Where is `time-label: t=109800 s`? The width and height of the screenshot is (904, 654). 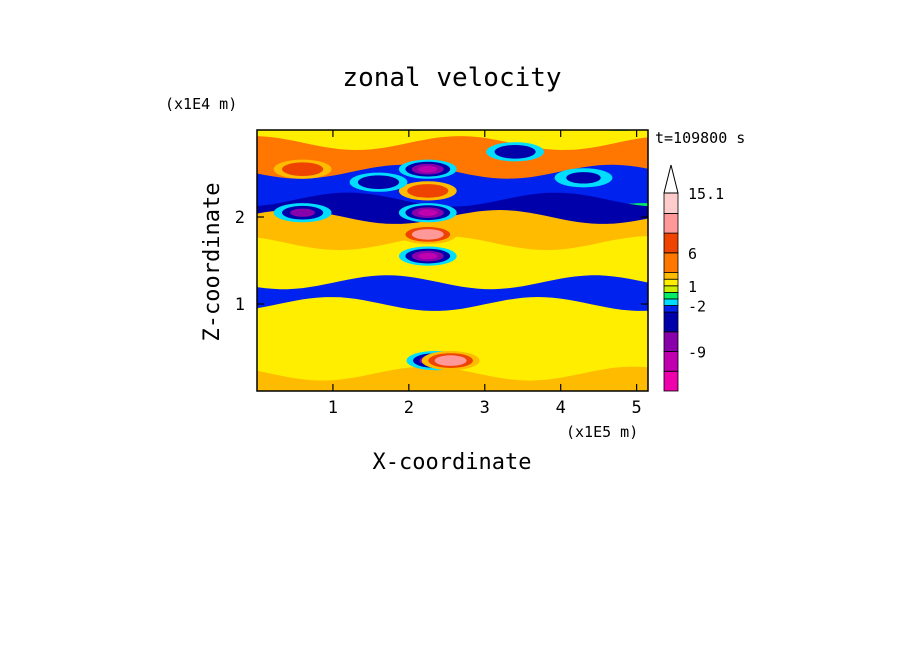 time-label: t=109800 s is located at coordinates (700, 138).